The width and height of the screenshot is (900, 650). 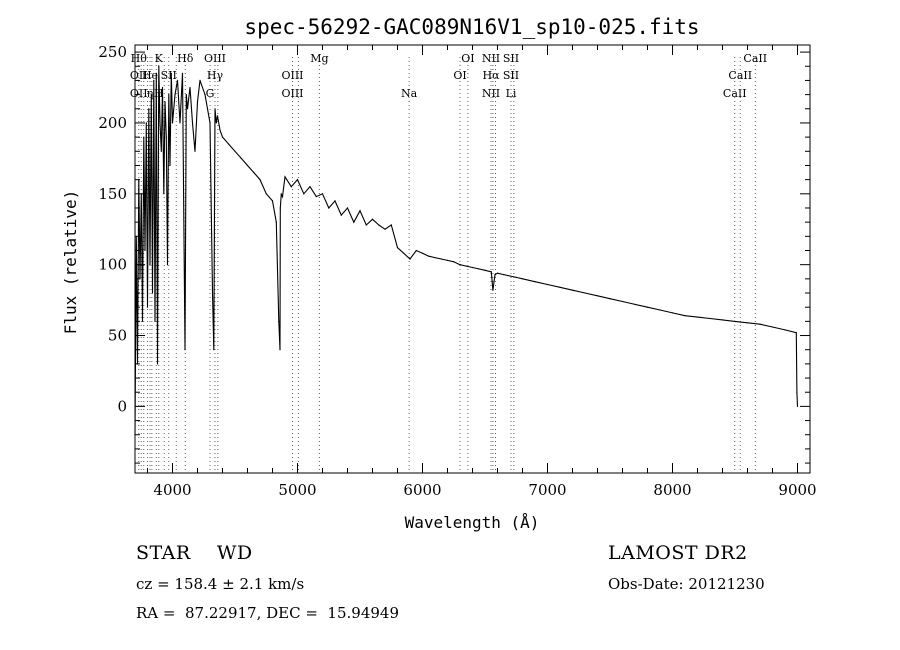 What do you see at coordinates (292, 93) in the screenshot?
I see `line-label-15-low: OIII` at bounding box center [292, 93].